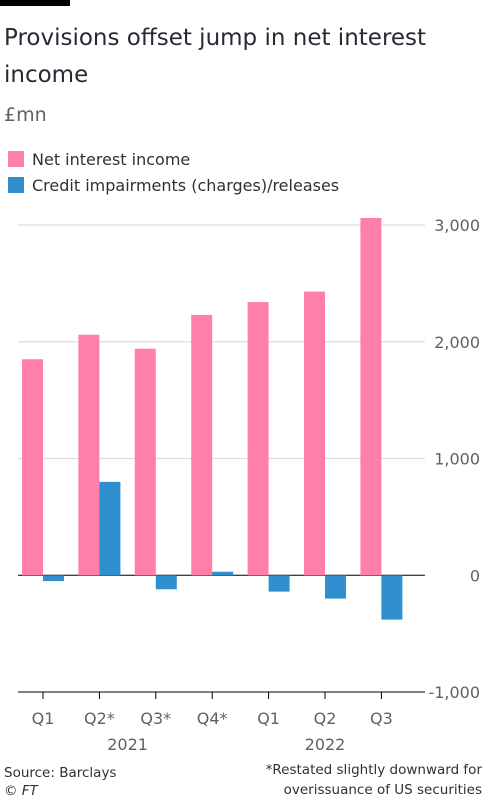  What do you see at coordinates (212, 718) in the screenshot?
I see `x-tick-label: Q4*` at bounding box center [212, 718].